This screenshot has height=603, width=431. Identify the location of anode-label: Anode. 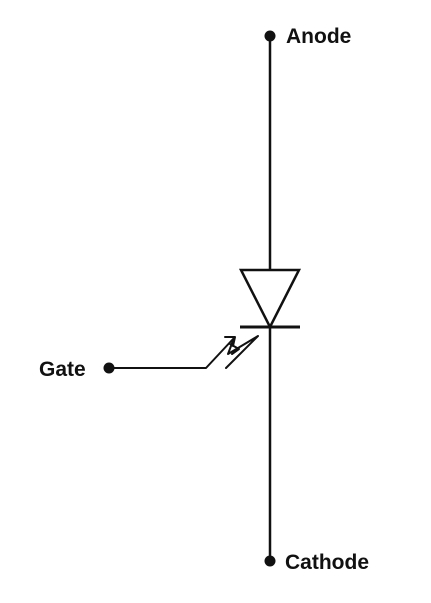
(318, 36).